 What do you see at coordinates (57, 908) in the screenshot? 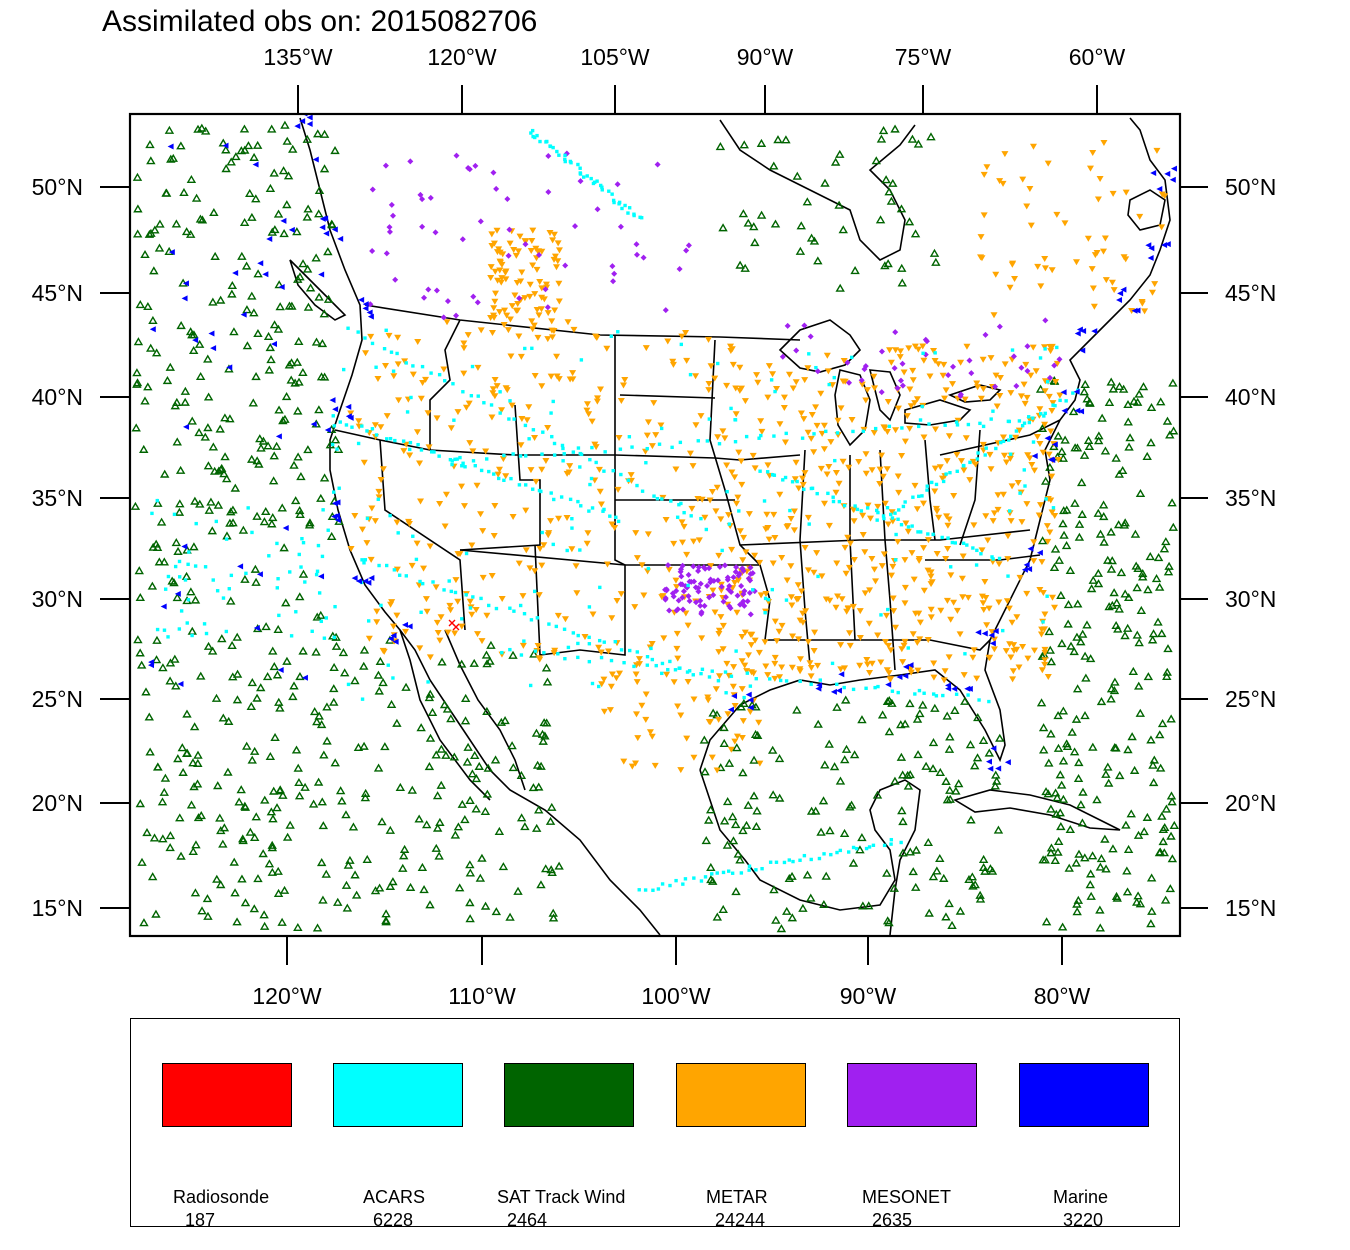
I see `left-lat-label: 15°N` at bounding box center [57, 908].